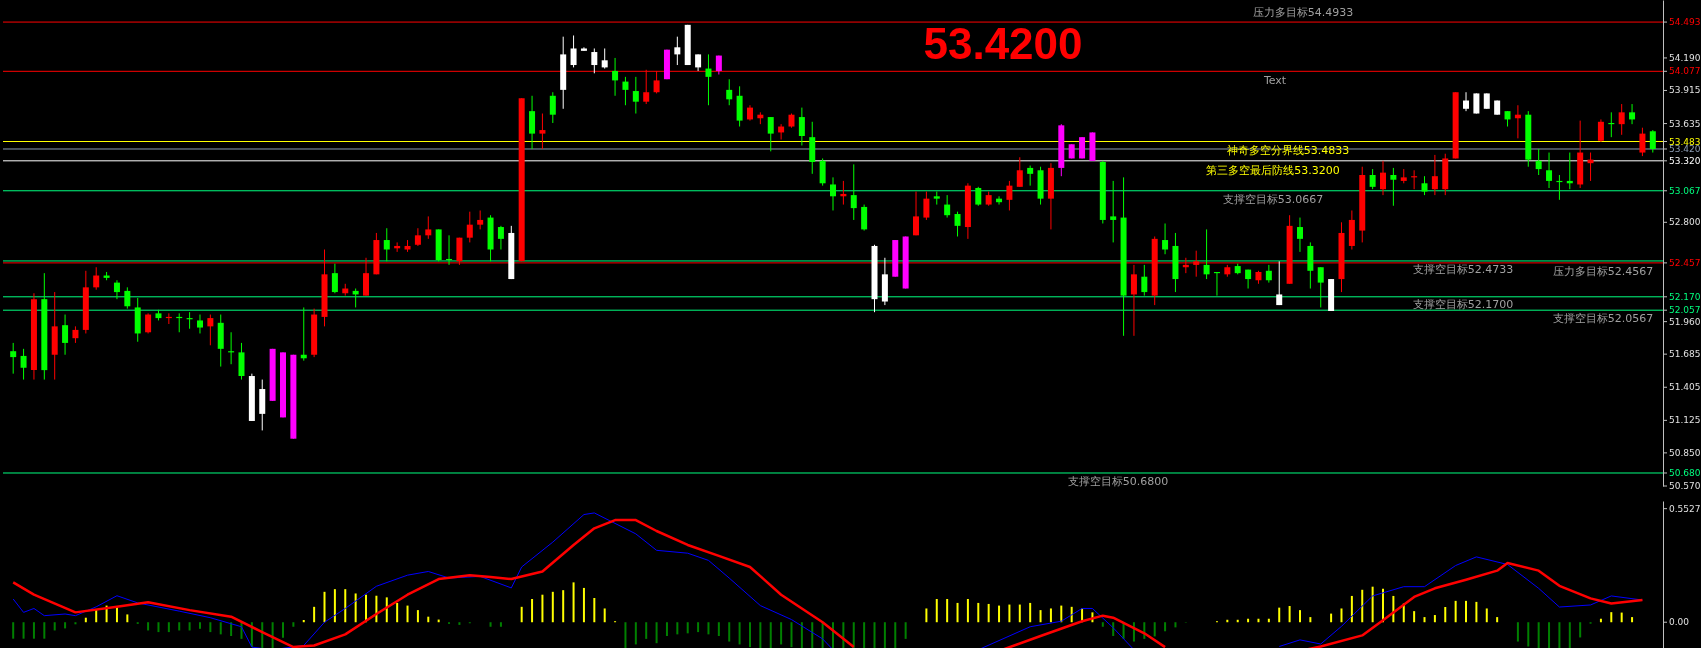 This screenshot has width=1705, height=648. I want to click on chart-title: 53.4200, so click(1003, 43).